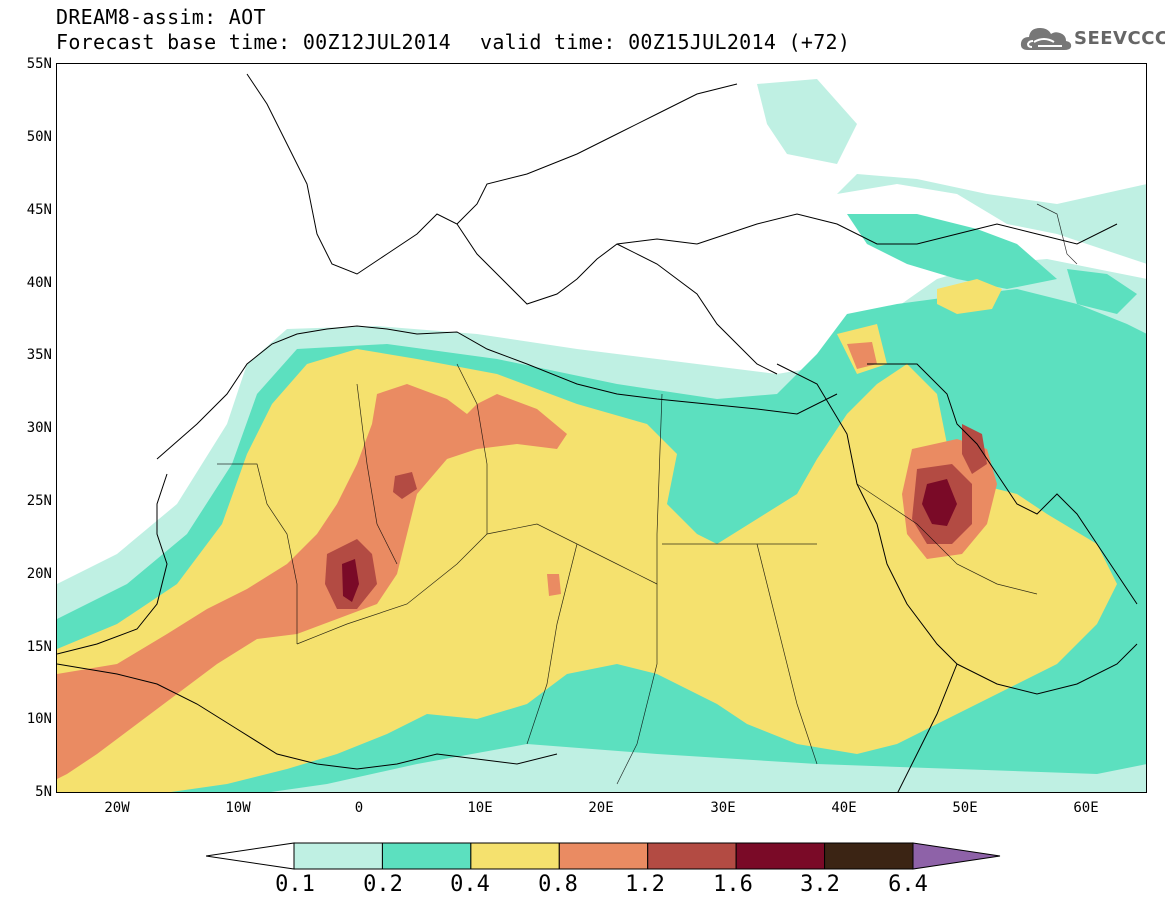 This screenshot has height=905, width=1165. I want to click on colorbar-label: 1.2, so click(645, 884).